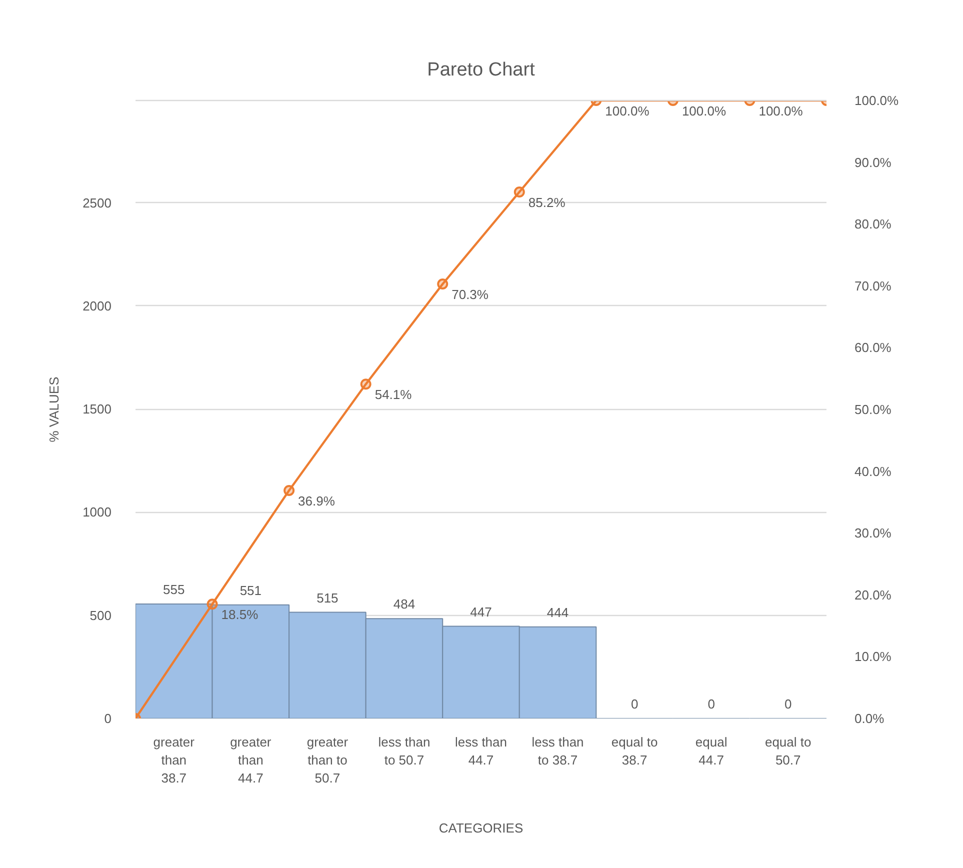 Image resolution: width=963 pixels, height=868 pixels. Describe the element at coordinates (101, 615) in the screenshot. I see `y-tick-label: 500` at that location.